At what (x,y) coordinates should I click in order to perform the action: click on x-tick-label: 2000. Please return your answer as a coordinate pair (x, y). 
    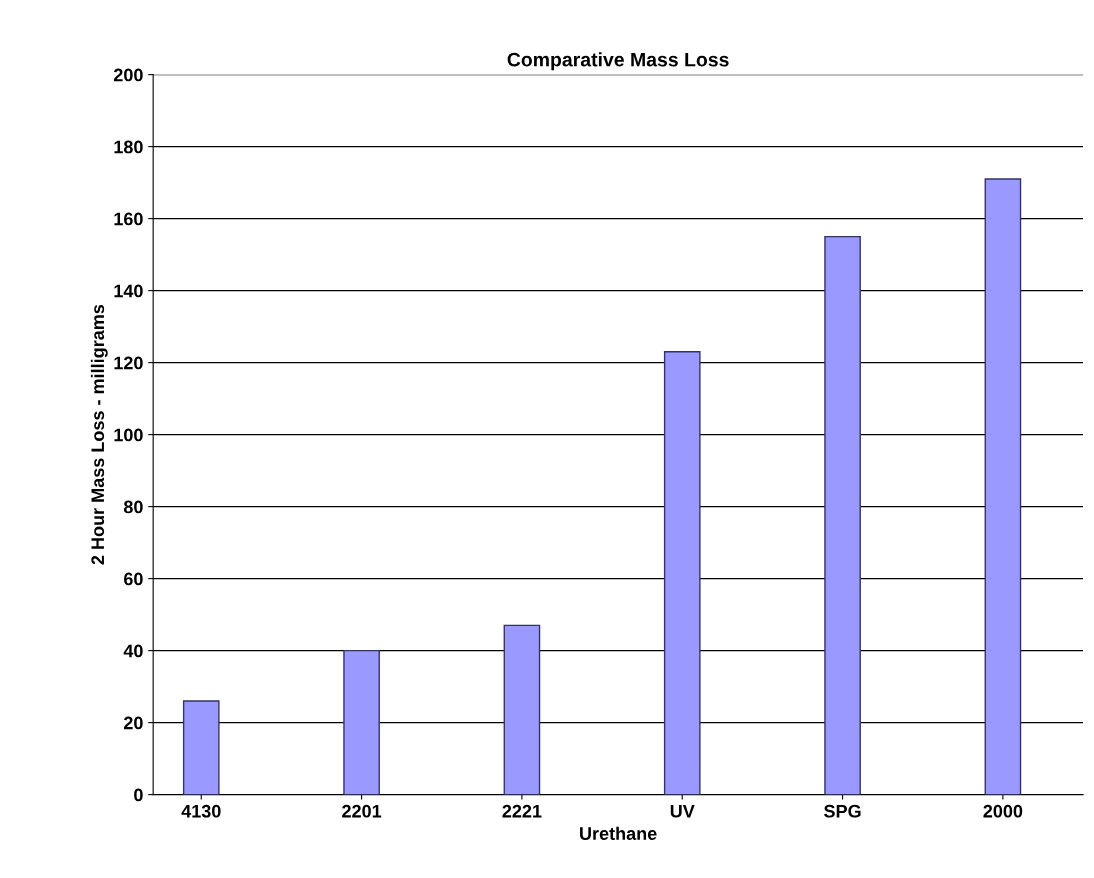
    Looking at the image, I should click on (1003, 811).